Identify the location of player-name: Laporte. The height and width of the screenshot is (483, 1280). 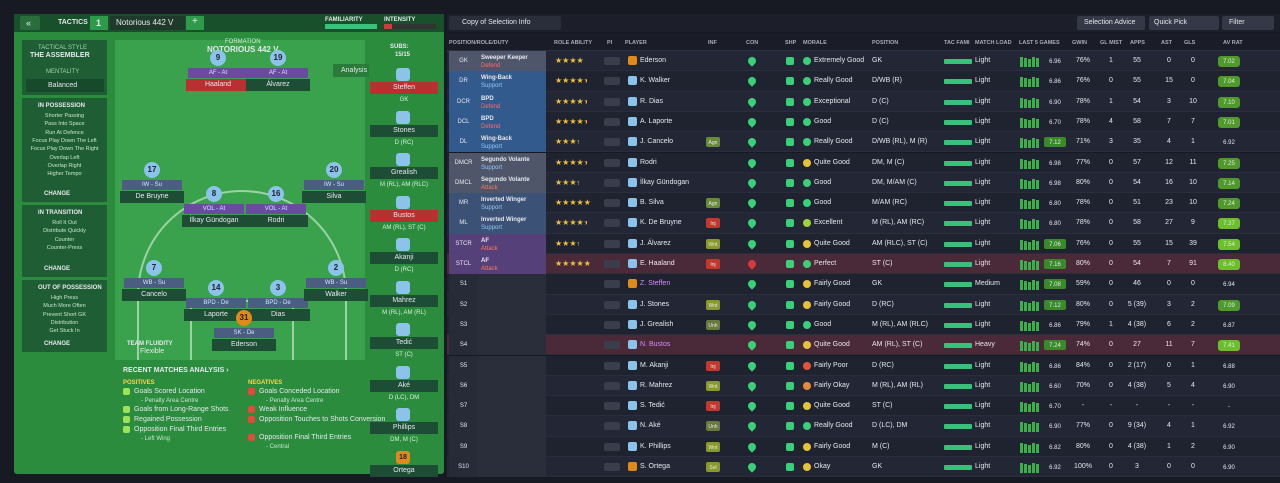
(216, 314).